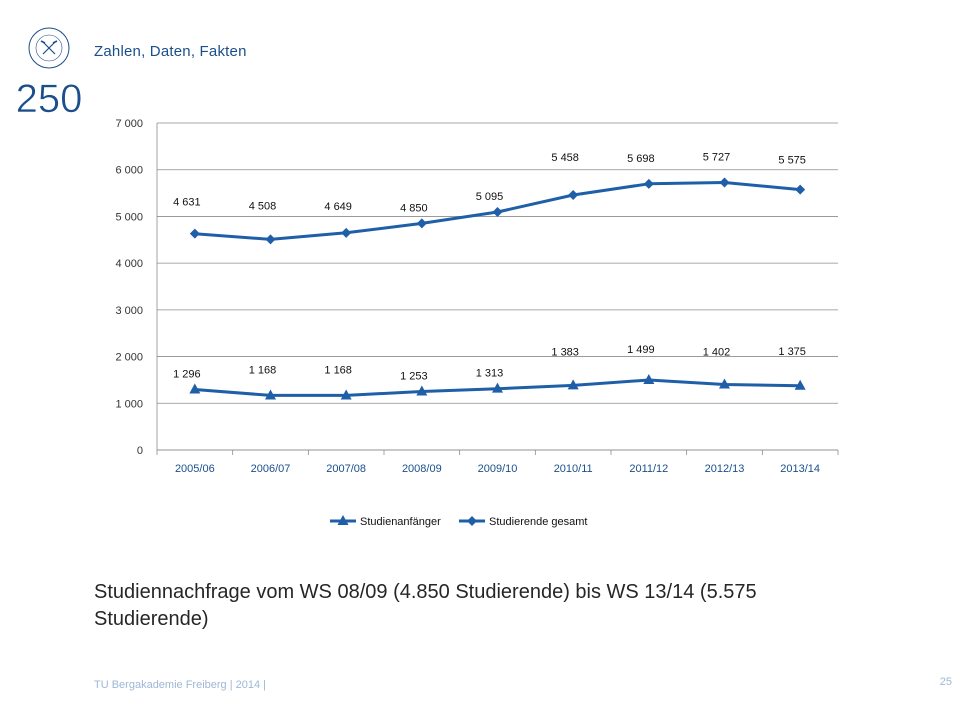 The image size is (960, 720). I want to click on footer-text: TU Bergakademie Freiberg | 2014 |, so click(180, 685).